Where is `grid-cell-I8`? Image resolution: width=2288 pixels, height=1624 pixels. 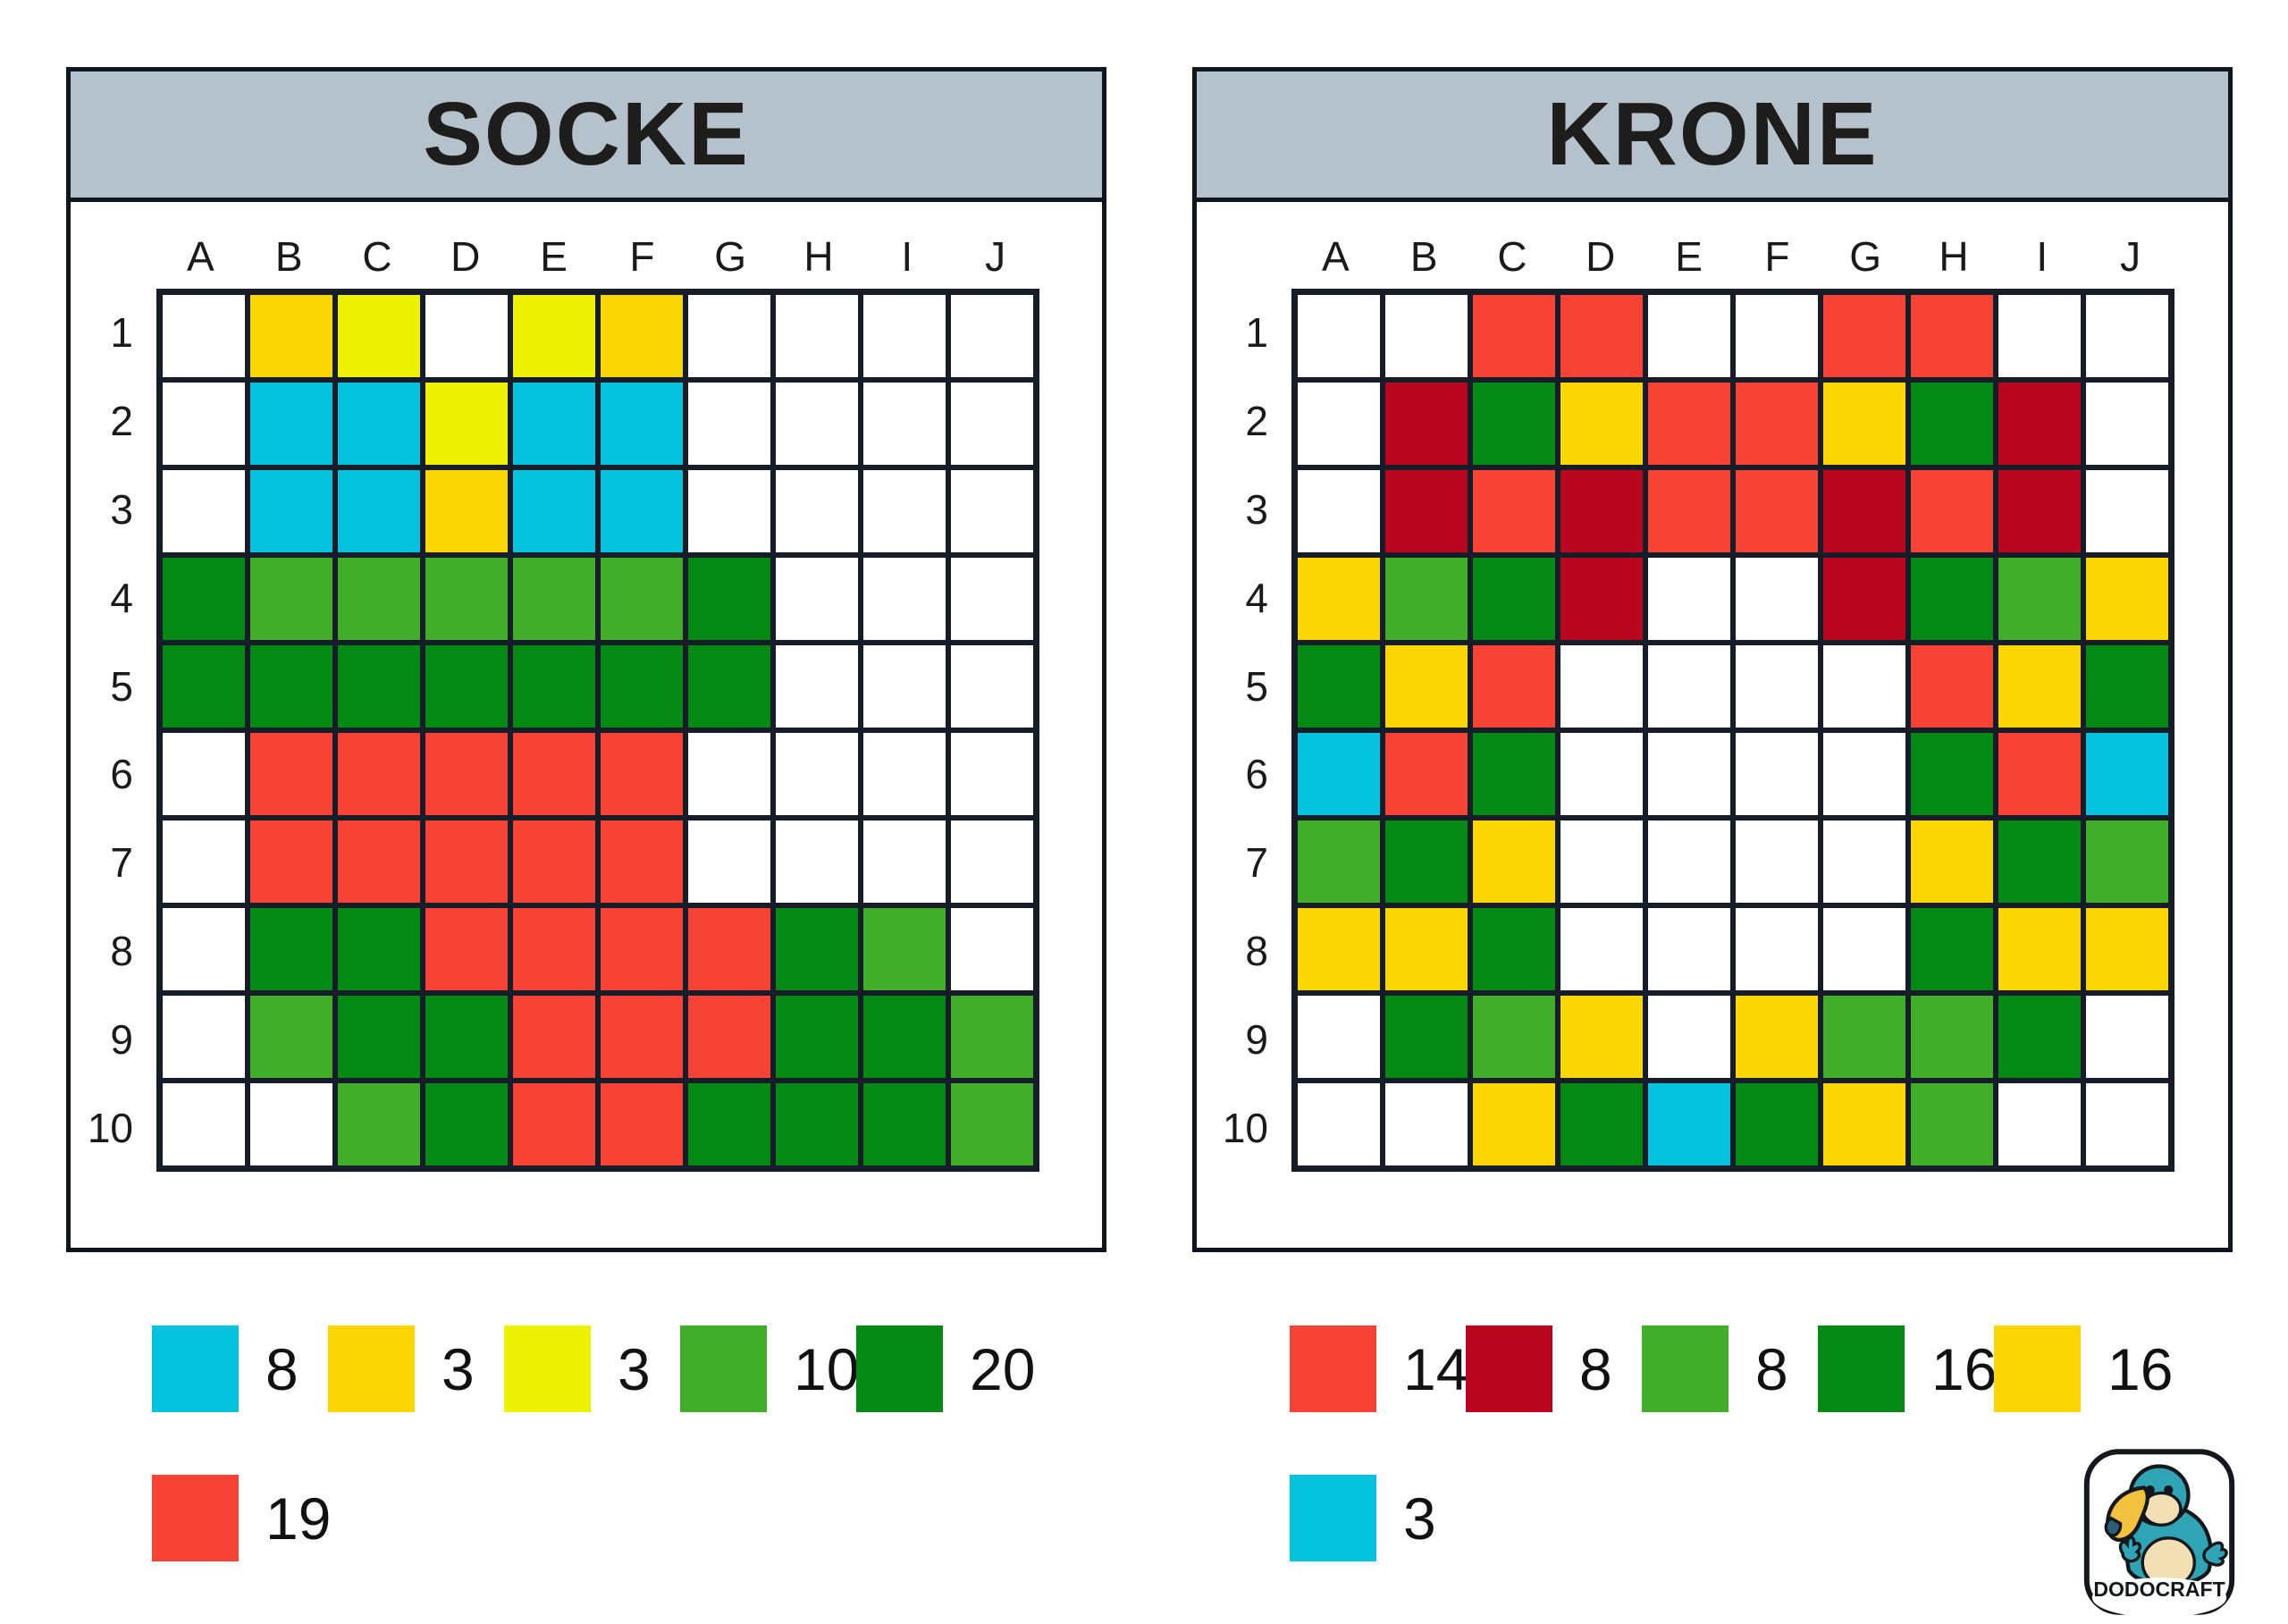 grid-cell-I8 is located at coordinates (2040, 949).